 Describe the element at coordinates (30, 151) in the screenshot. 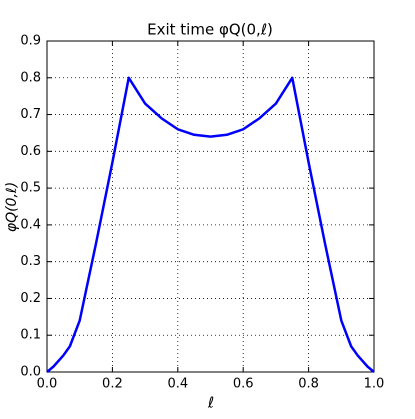

I see `y-tick-label: 0.6` at that location.